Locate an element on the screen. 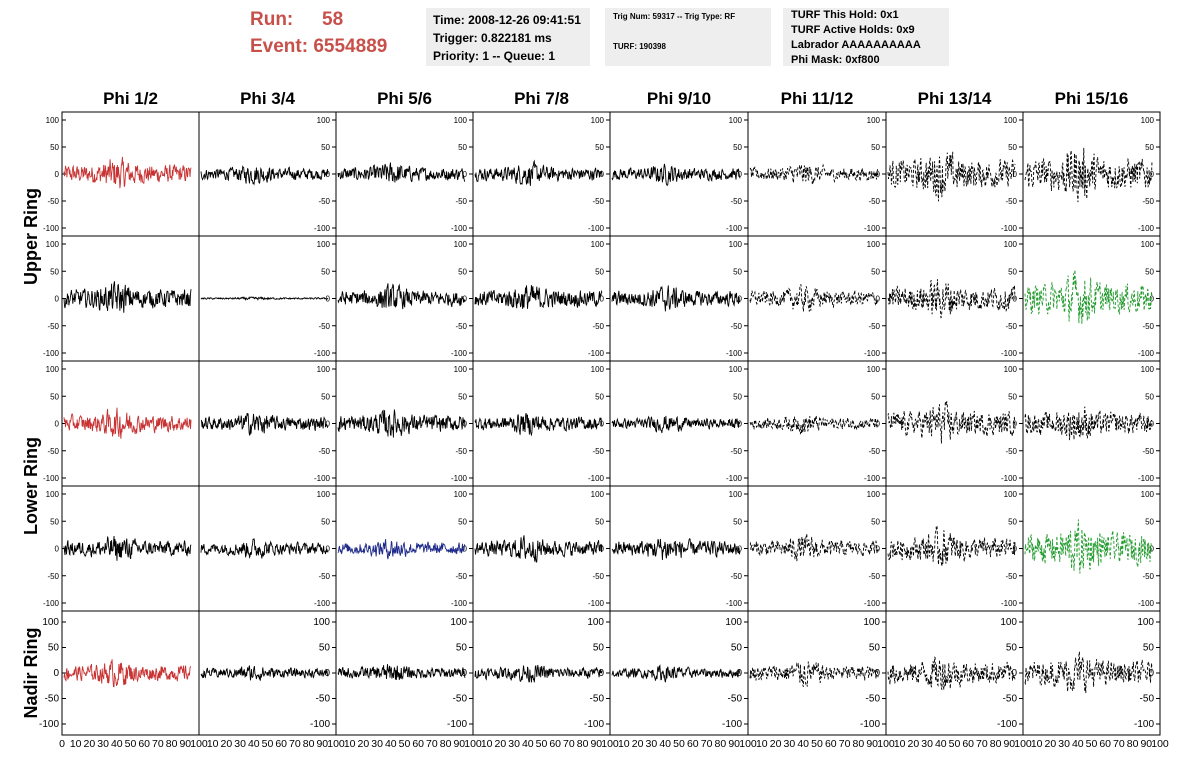 This screenshot has height=772, width=1196. row-label: Lower Ring is located at coordinates (31, 486).